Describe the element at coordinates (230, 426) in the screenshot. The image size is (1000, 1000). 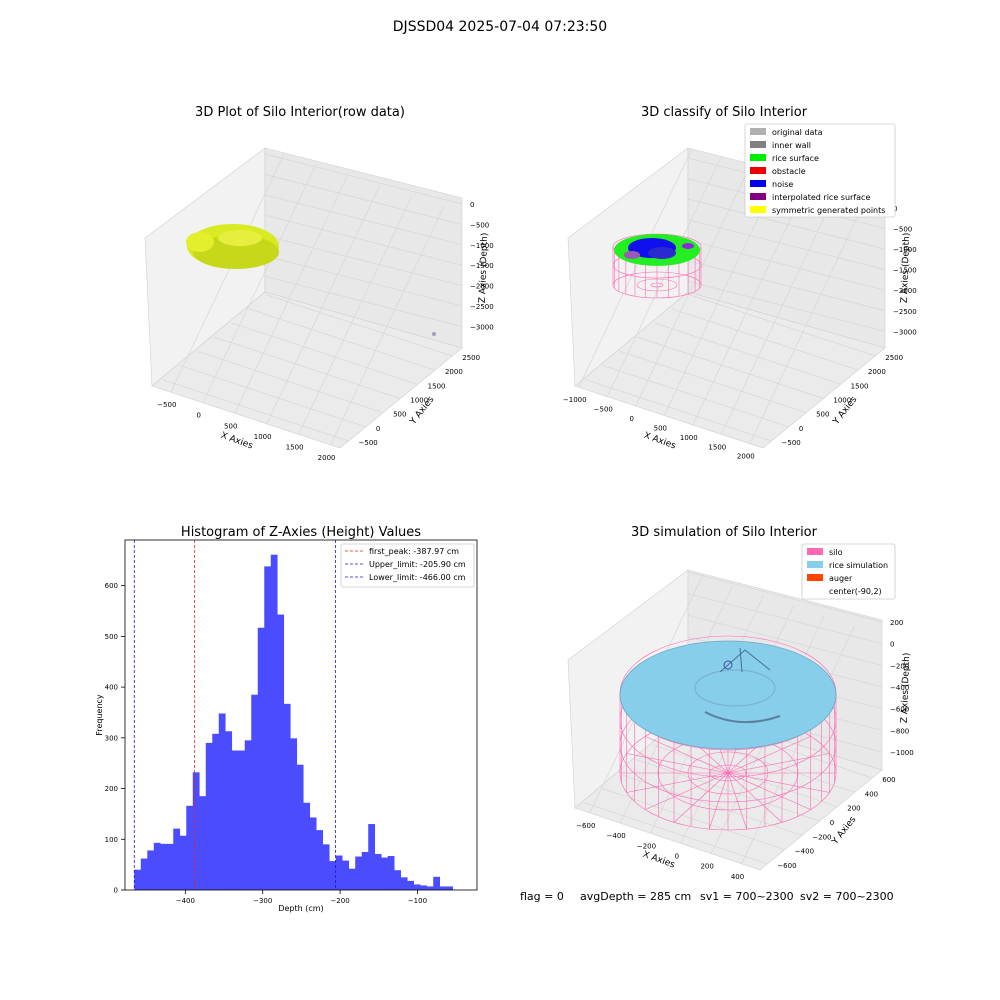
I see `raw-x-tick: 500` at that location.